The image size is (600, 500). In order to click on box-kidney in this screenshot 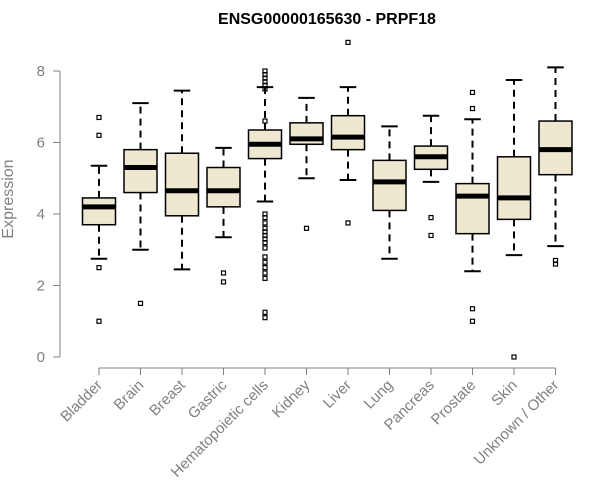, I will do `click(306, 163)`.